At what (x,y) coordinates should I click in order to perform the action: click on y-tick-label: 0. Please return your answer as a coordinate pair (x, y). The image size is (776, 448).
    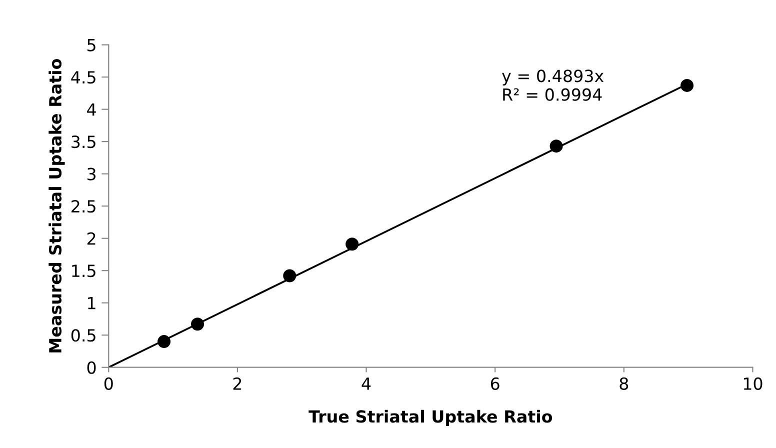
    Looking at the image, I should click on (91, 367).